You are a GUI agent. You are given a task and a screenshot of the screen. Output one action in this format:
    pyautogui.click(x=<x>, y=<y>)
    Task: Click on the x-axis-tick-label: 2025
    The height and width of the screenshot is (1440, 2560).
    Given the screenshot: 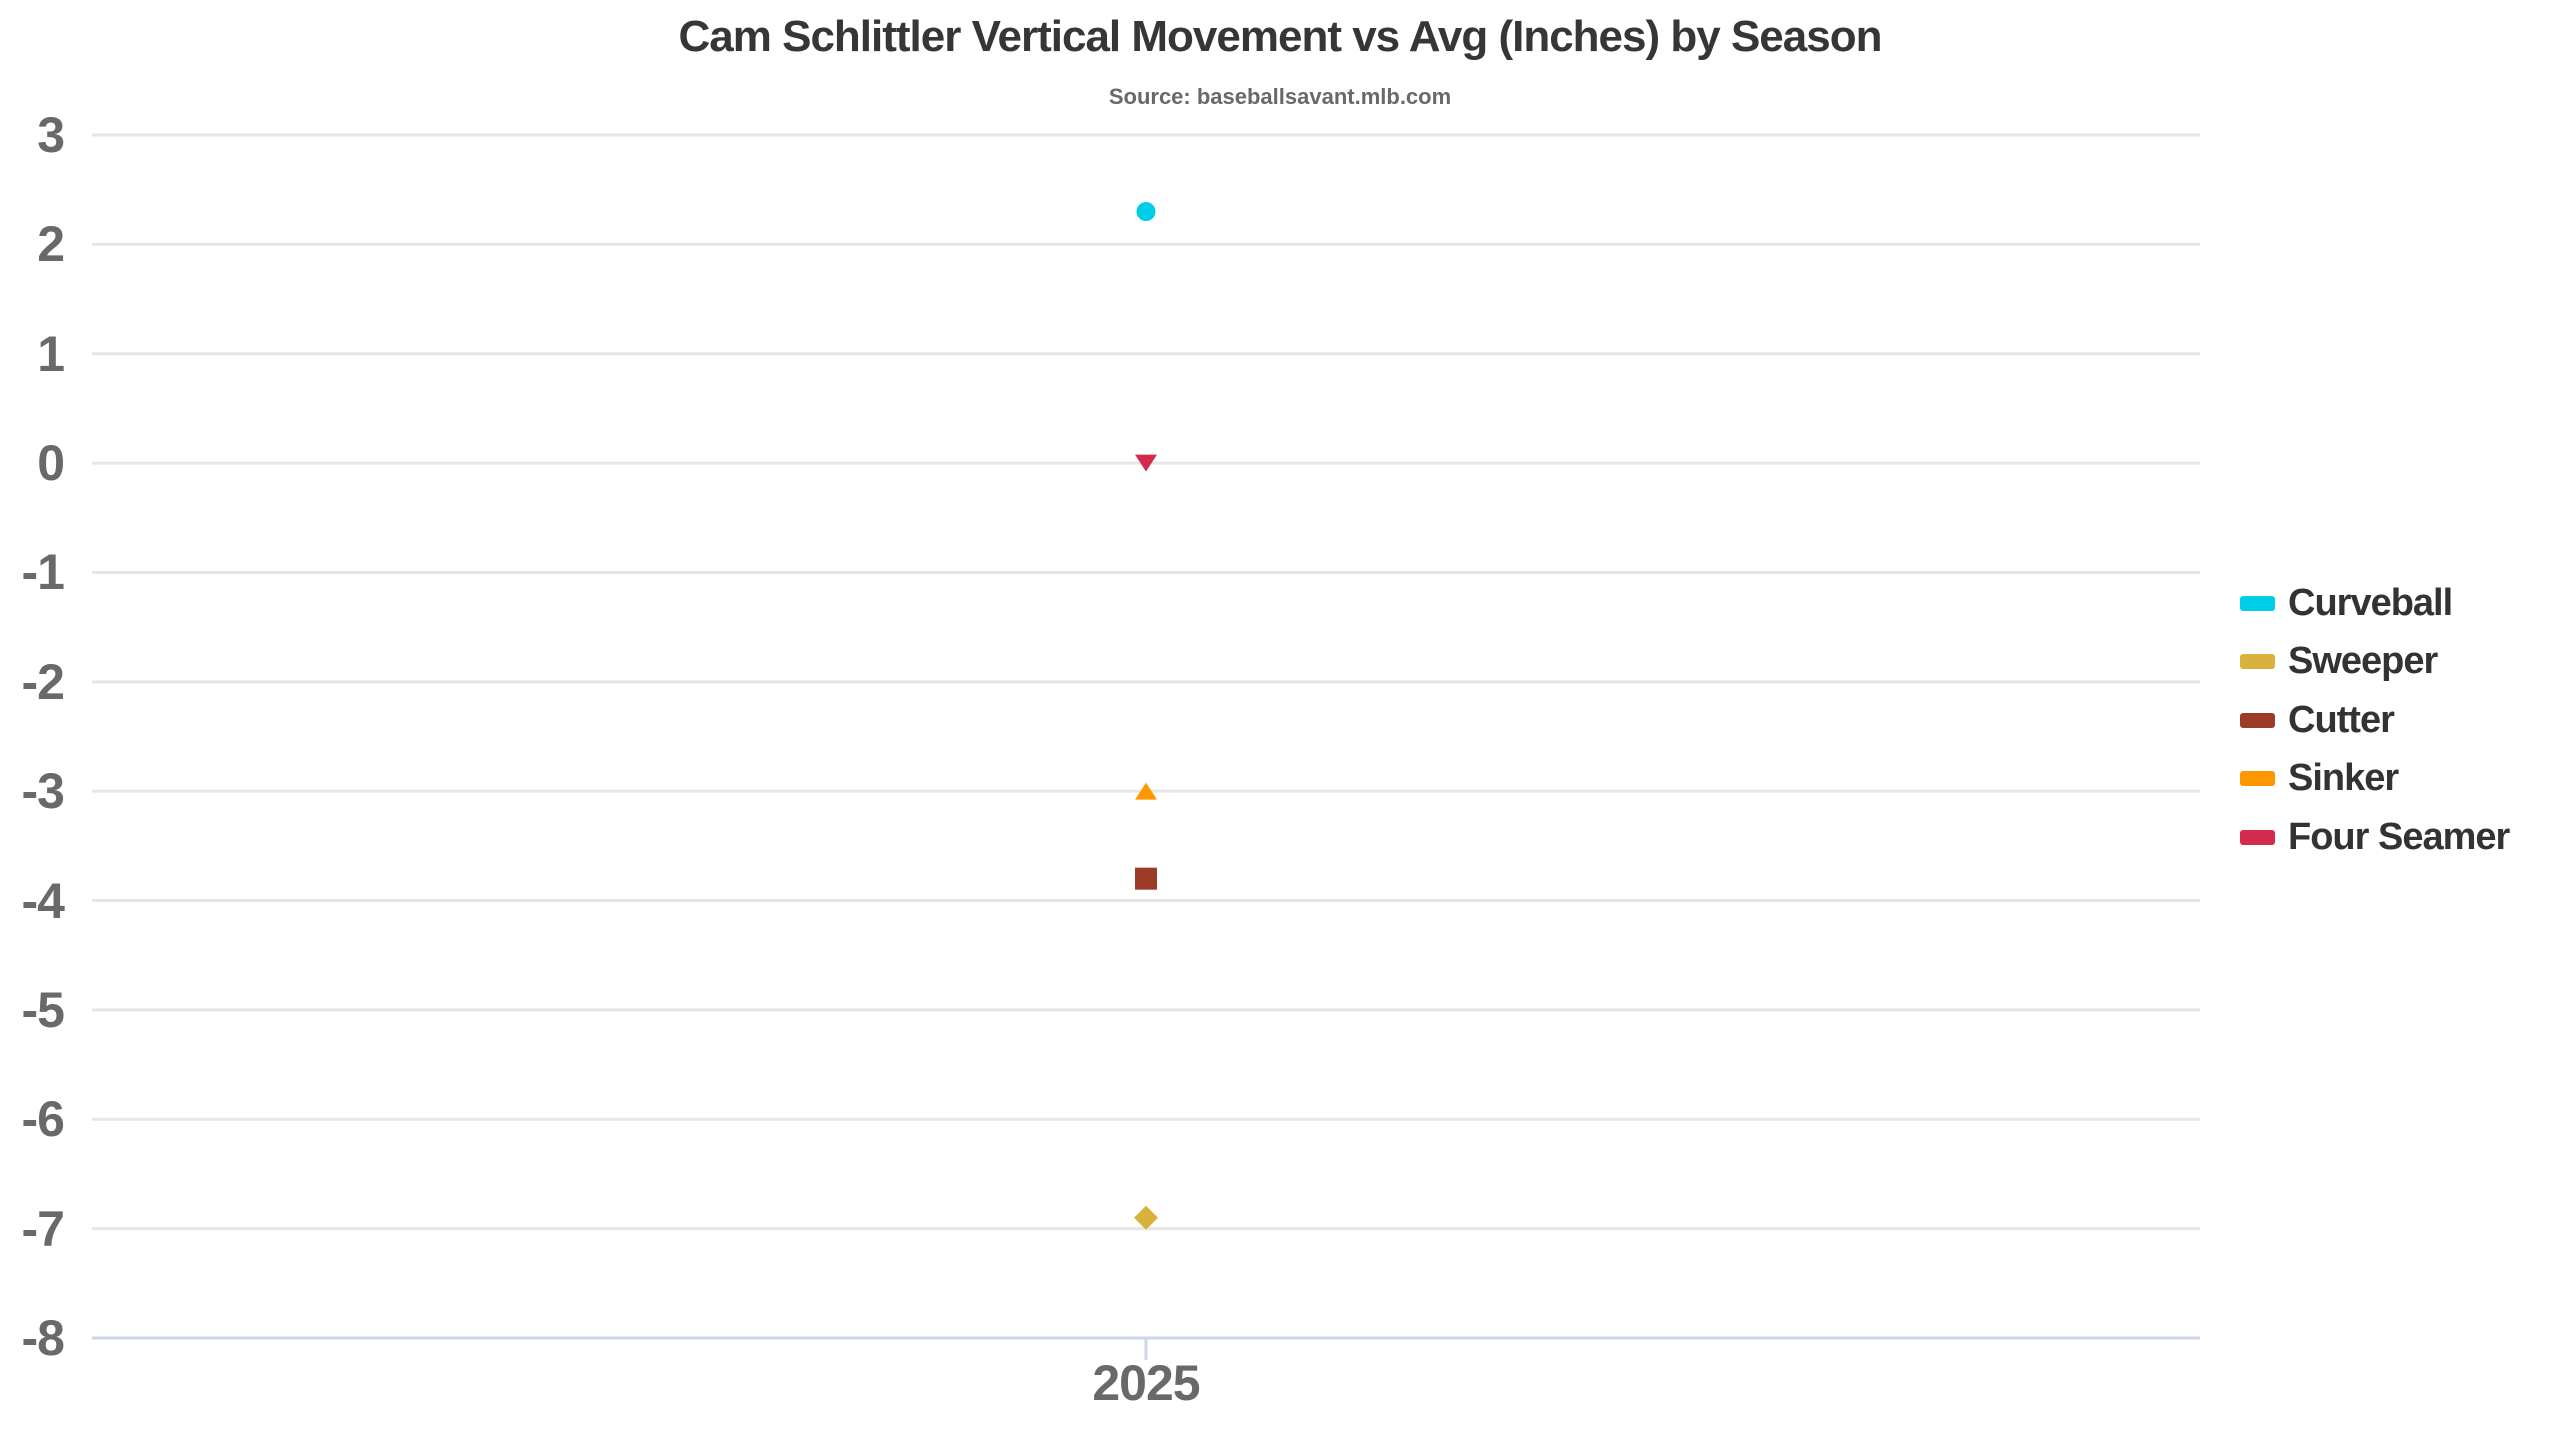 What is the action you would take?
    pyautogui.click(x=1146, y=1383)
    